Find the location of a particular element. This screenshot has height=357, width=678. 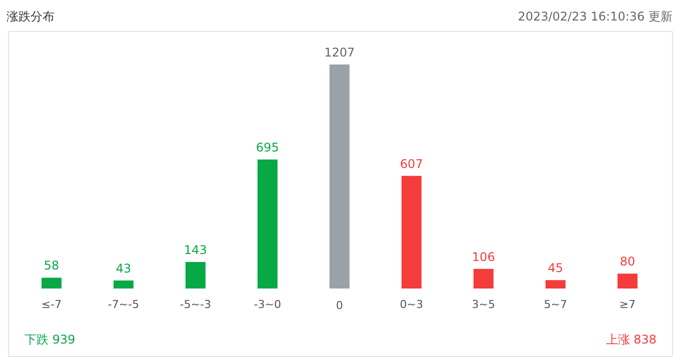

text: 上涨 838 is located at coordinates (631, 339).